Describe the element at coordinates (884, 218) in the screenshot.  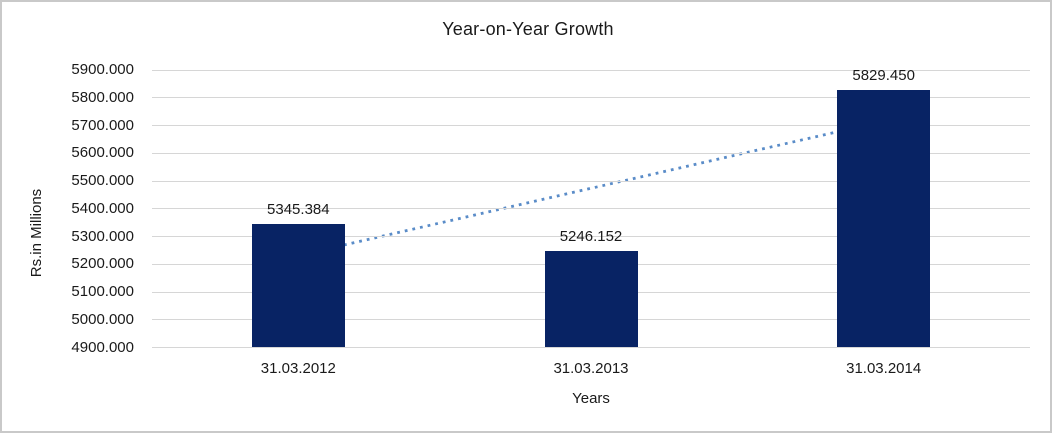
I see `bar-31.03.2014` at that location.